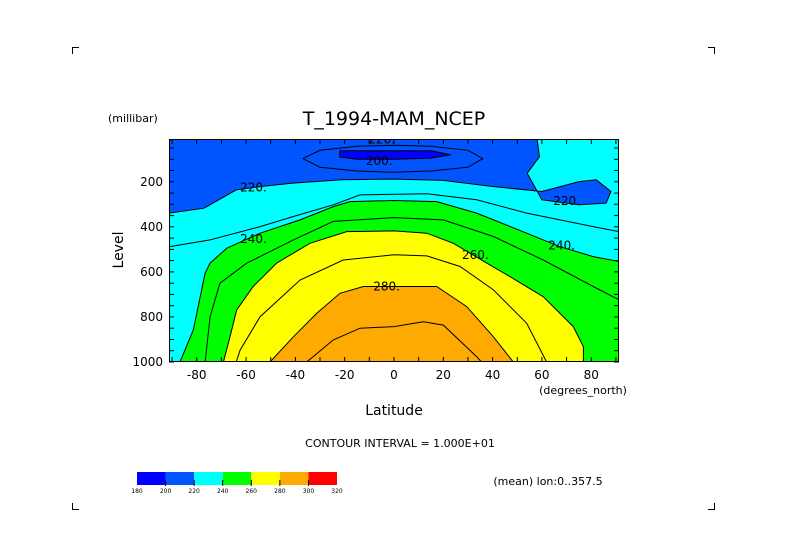 This screenshot has height=558, width=789. I want to click on x-axis-label: Latitude, so click(394, 411).